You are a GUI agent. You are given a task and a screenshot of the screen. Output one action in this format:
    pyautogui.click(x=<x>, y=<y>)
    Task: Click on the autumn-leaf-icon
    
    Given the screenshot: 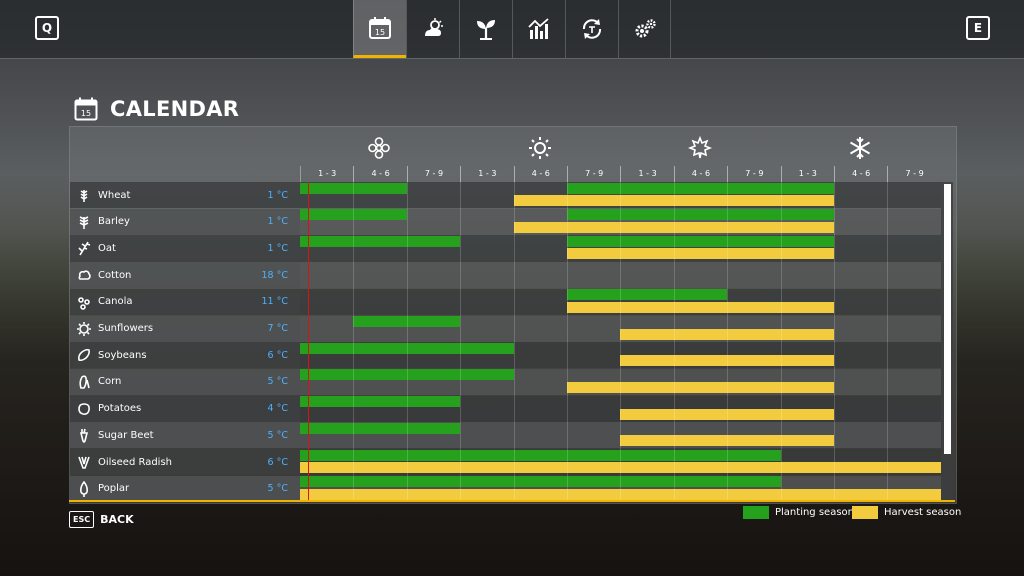 What is the action you would take?
    pyautogui.click(x=700, y=147)
    